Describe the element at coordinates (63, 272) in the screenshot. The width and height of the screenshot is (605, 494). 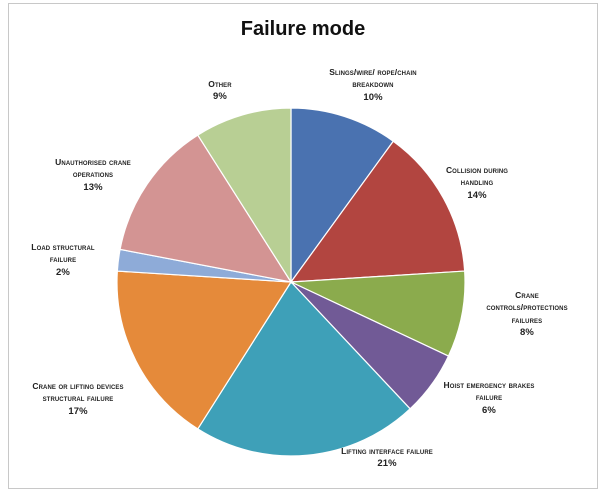
I see `slice-value-label: 2%` at that location.